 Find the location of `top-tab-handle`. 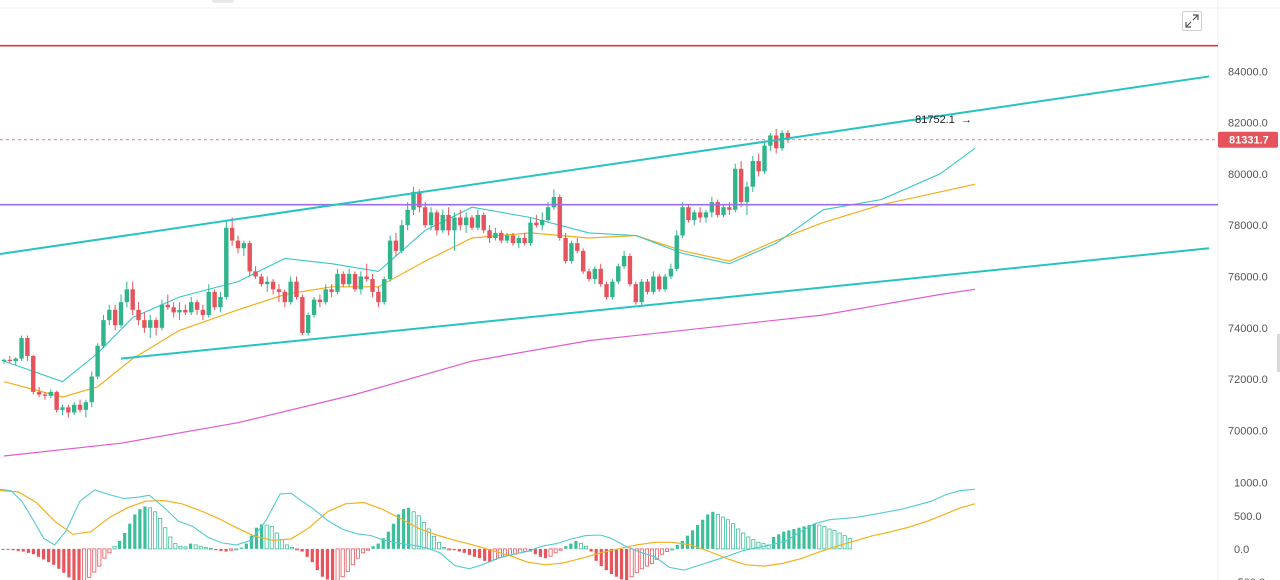

top-tab-handle is located at coordinates (223, 1).